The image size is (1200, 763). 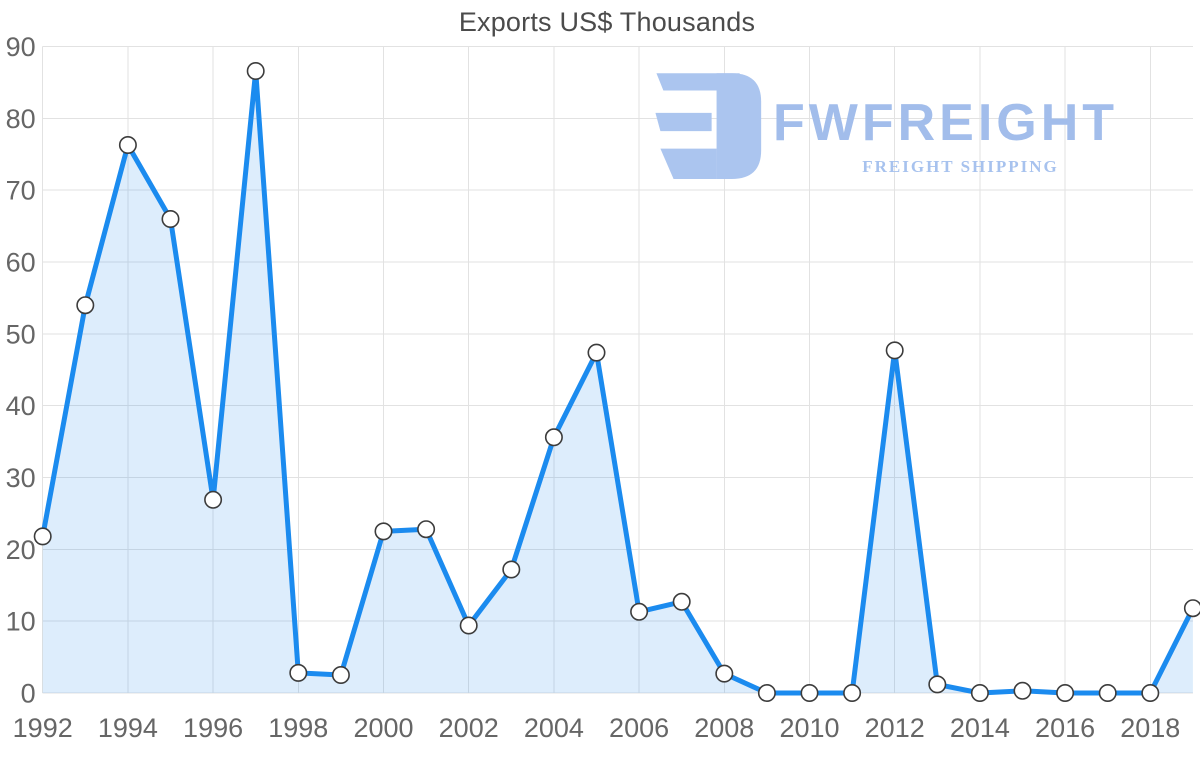 What do you see at coordinates (43, 728) in the screenshot?
I see `x-tick-label: 1992` at bounding box center [43, 728].